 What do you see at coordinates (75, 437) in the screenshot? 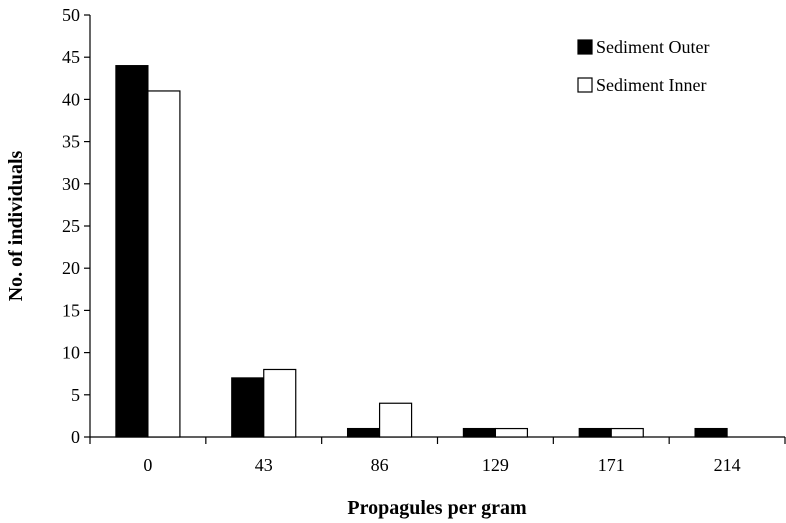
I see `y-tick-label: 0` at bounding box center [75, 437].